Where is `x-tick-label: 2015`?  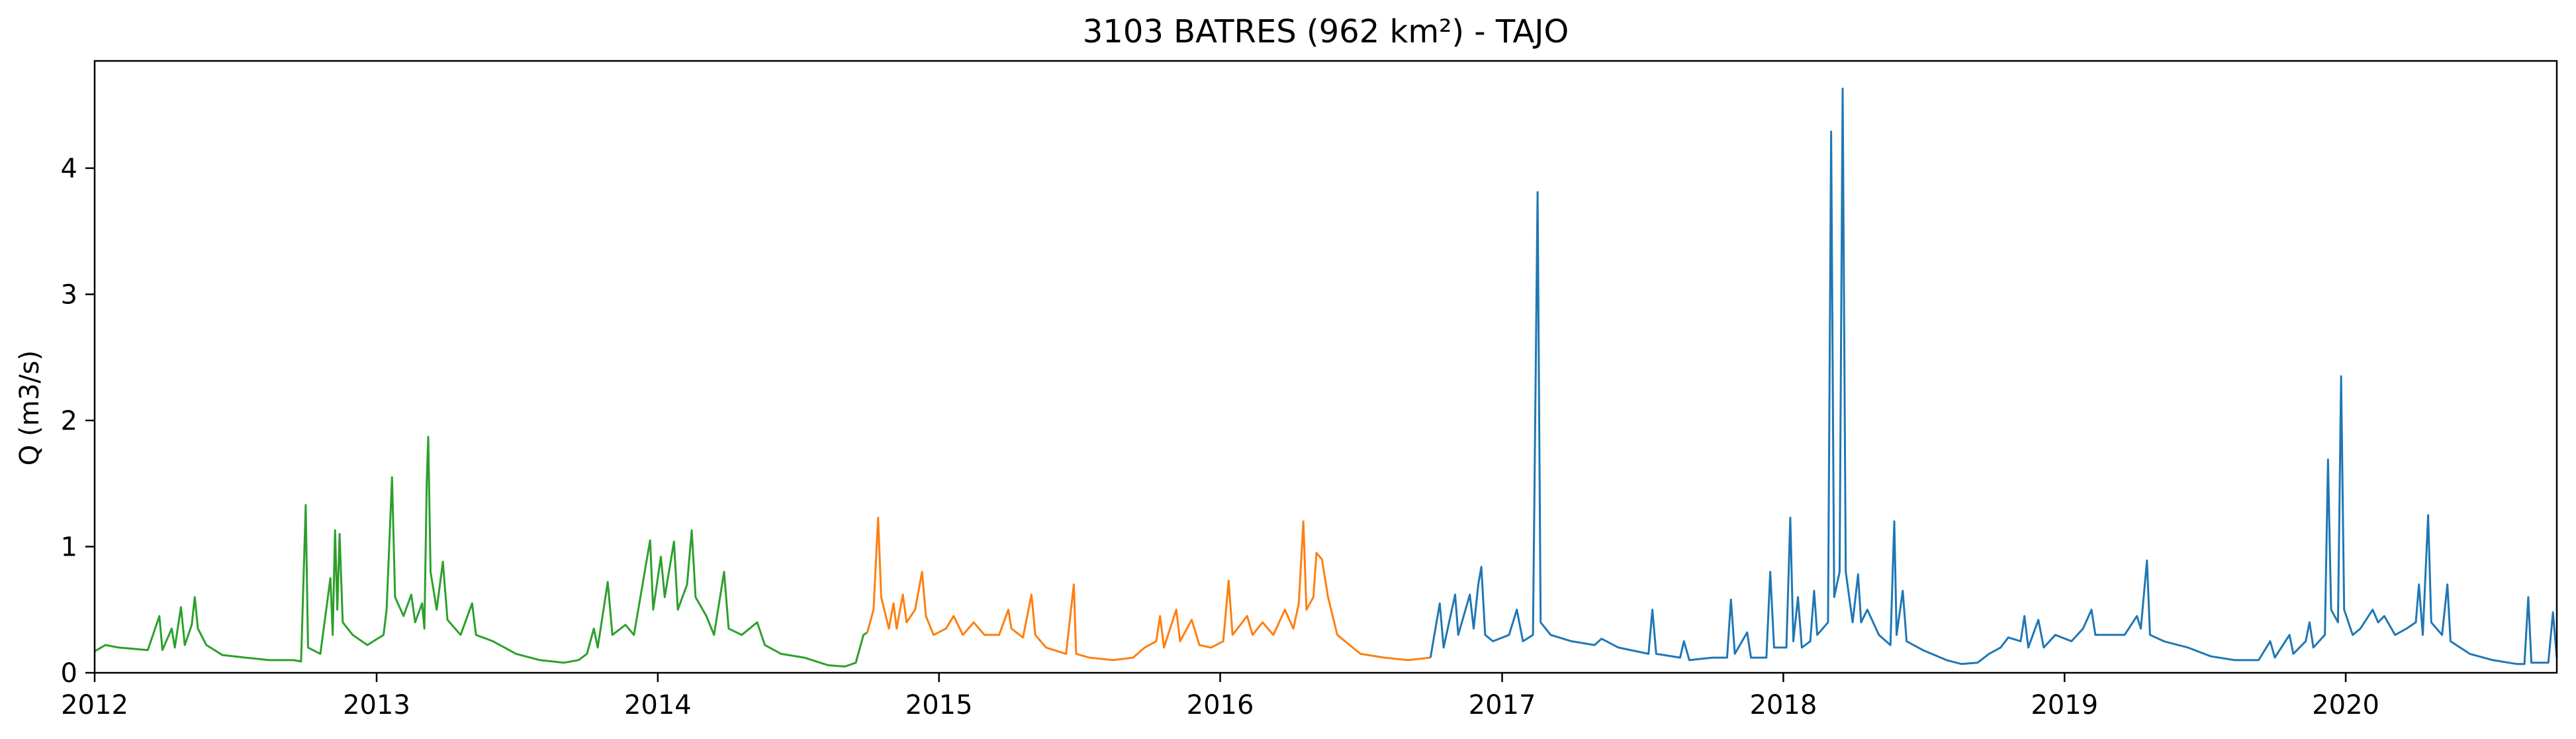
x-tick-label: 2015 is located at coordinates (939, 705).